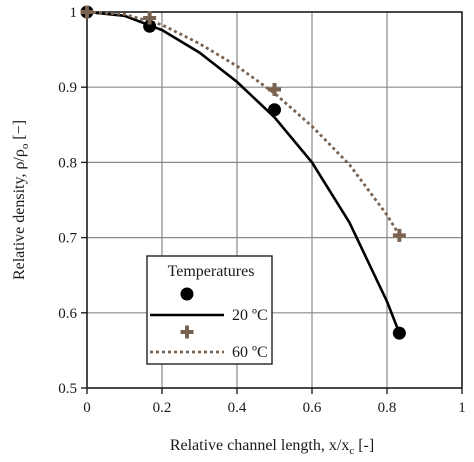 This screenshot has height=462, width=474. I want to click on y-tick-label: 0.7, so click(67, 239).